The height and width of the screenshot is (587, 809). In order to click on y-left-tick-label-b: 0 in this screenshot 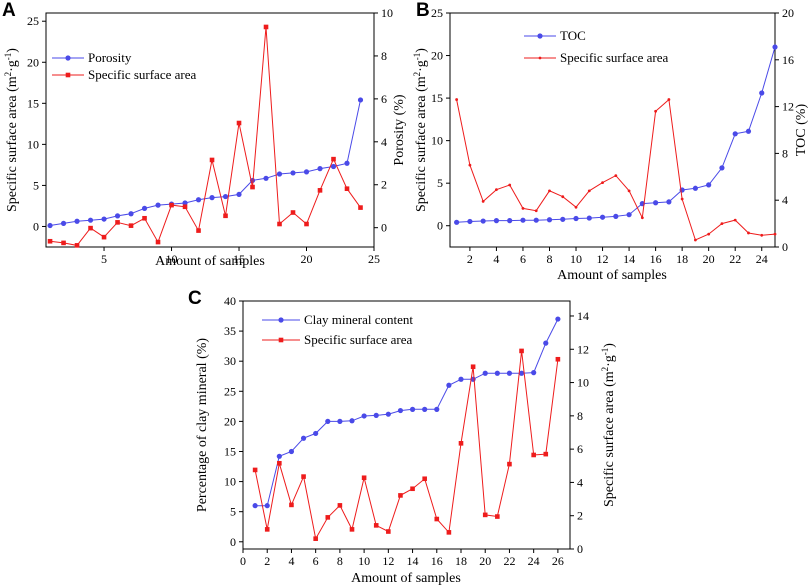, I will do `click(440, 226)`.